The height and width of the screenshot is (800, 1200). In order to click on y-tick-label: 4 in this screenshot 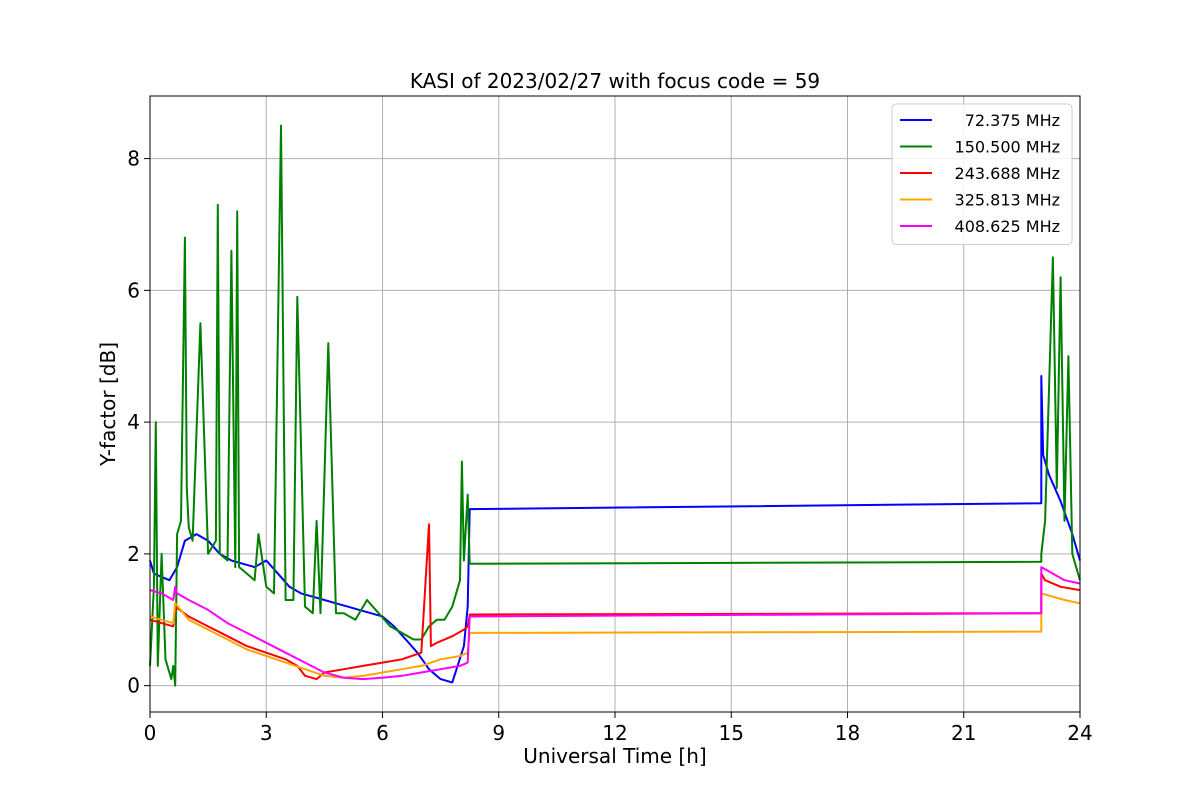, I will do `click(133, 422)`.